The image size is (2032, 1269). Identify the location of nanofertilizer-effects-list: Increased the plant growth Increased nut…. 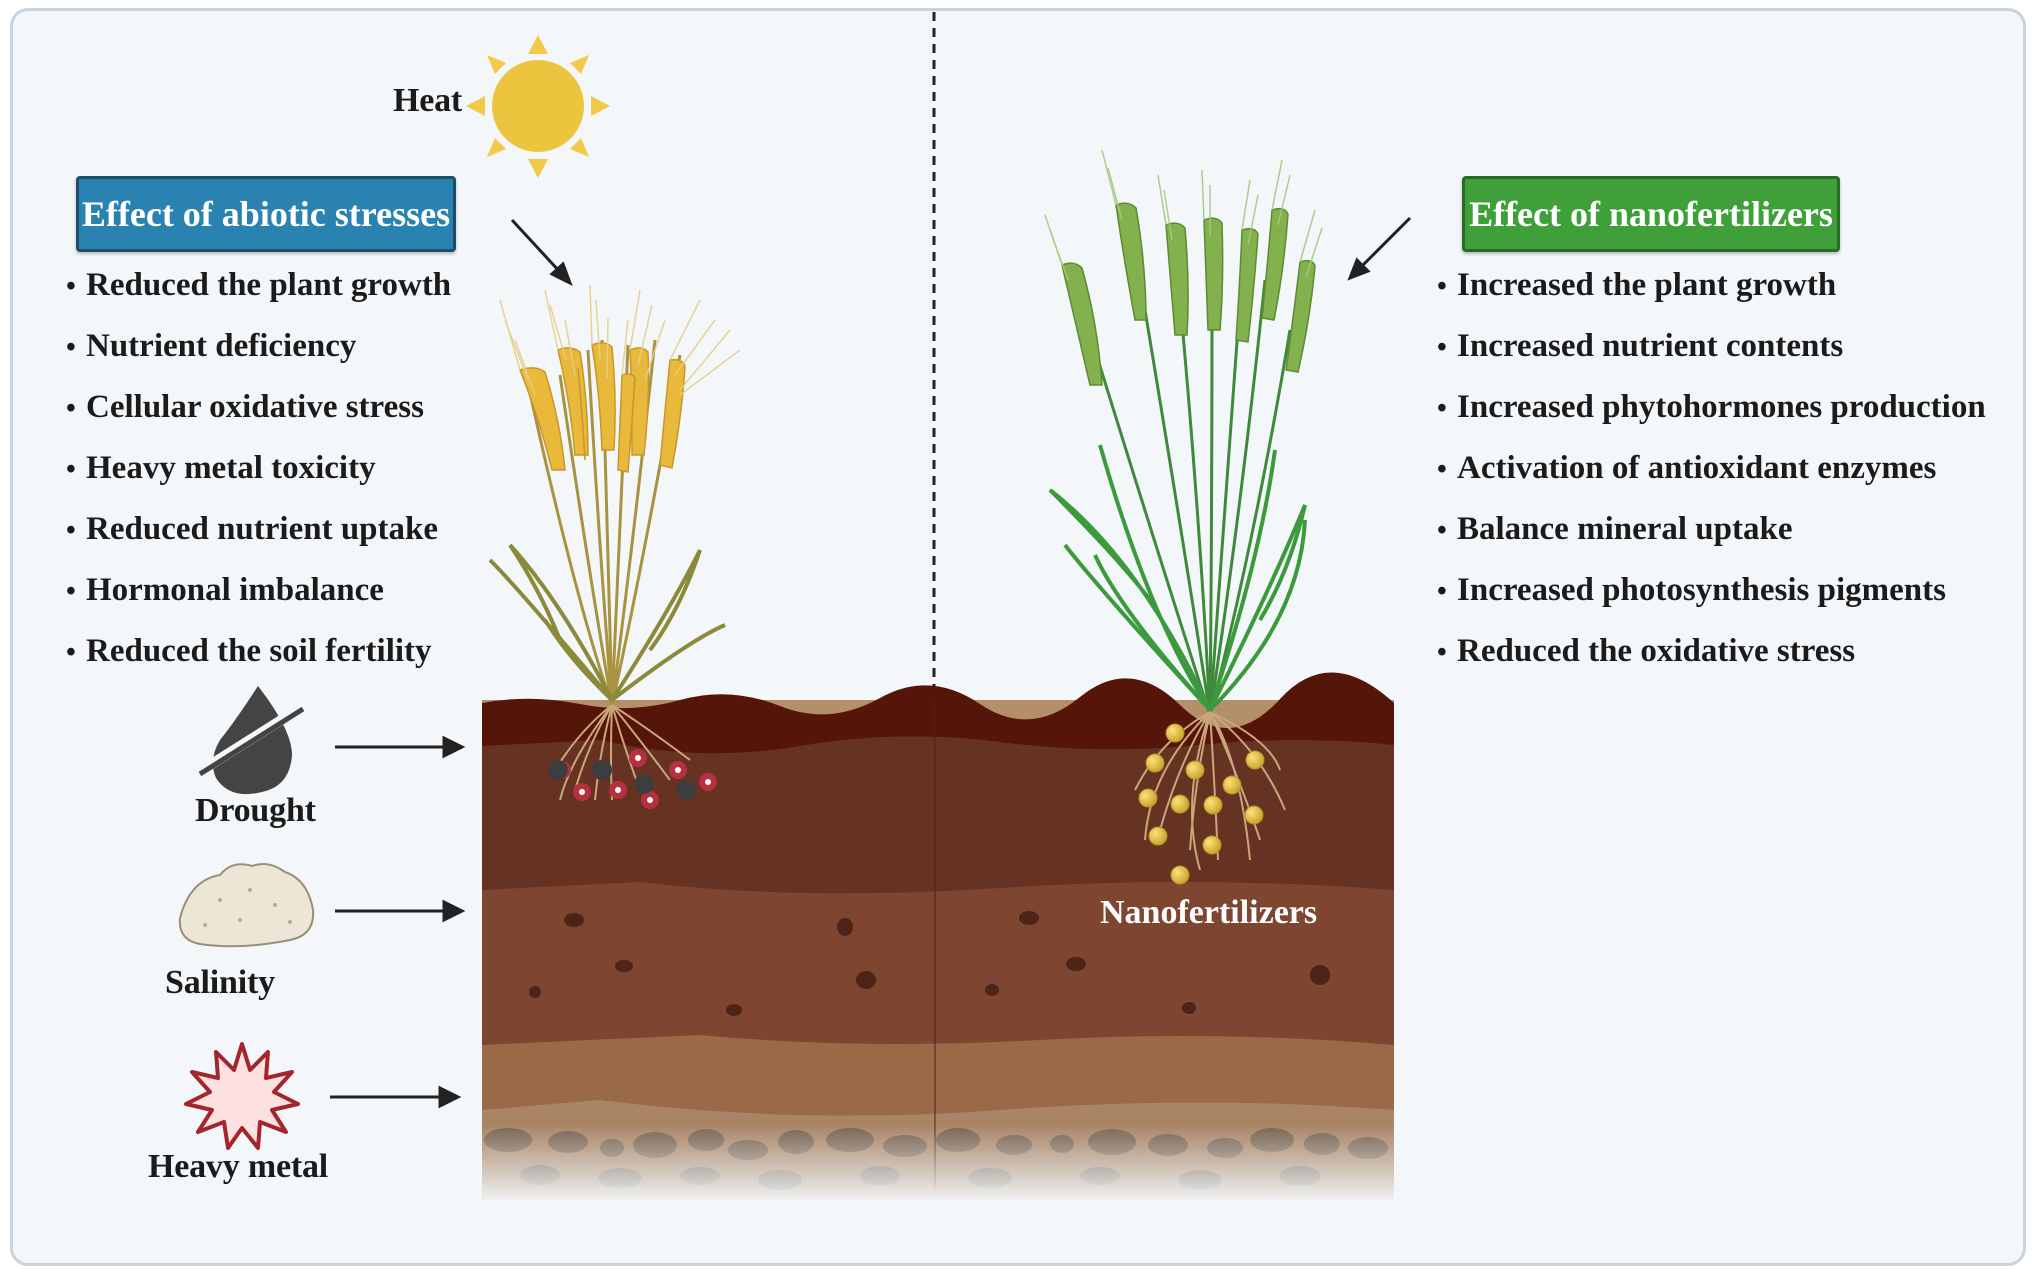
(1711, 468).